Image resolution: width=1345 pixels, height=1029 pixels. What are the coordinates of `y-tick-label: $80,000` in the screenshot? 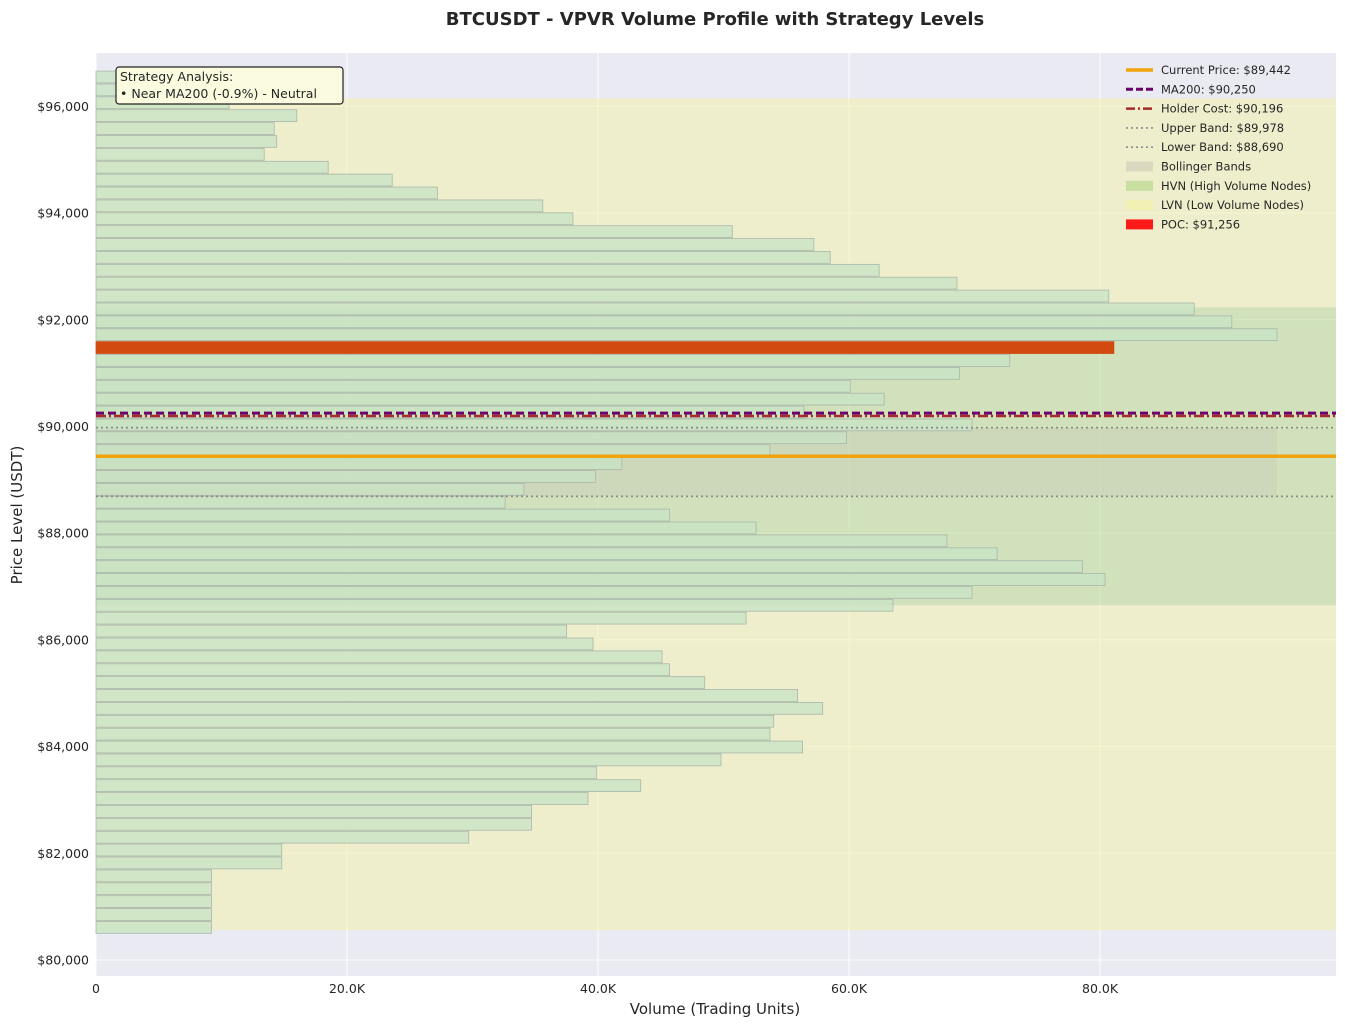 It's located at (63, 959).